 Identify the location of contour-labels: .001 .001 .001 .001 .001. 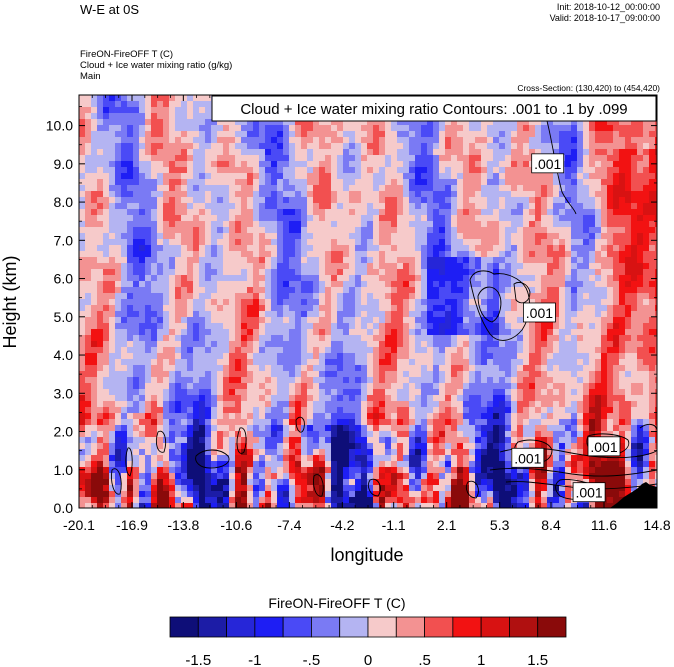
(566, 328).